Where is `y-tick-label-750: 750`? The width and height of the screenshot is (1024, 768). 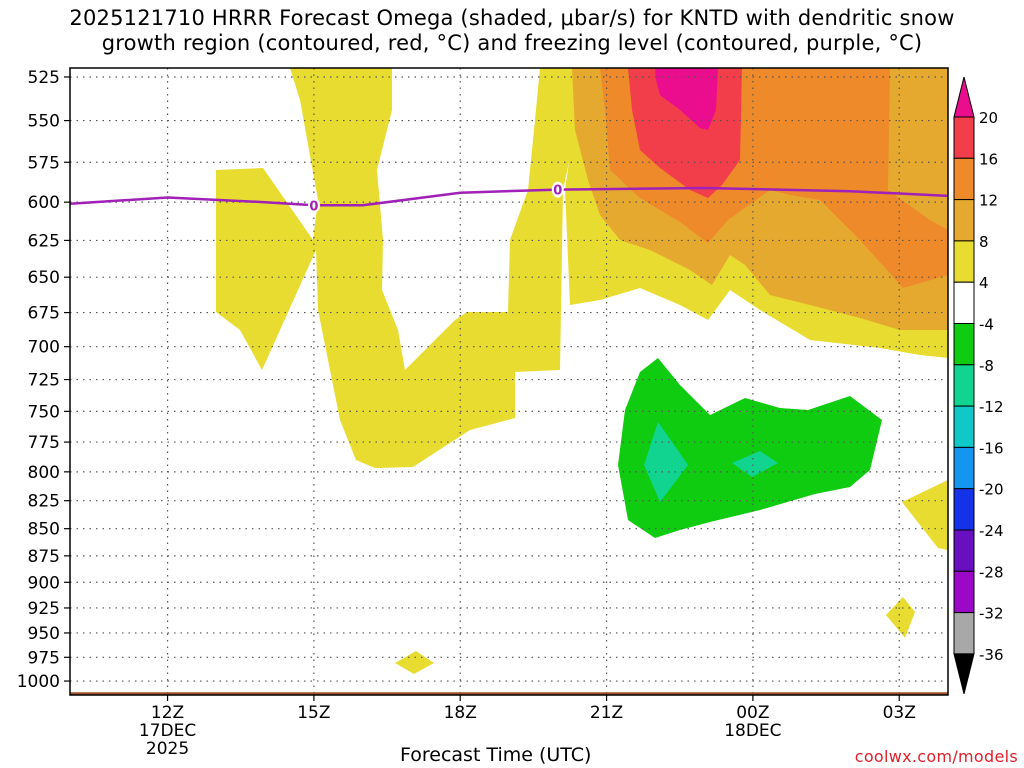 y-tick-label-750: 750 is located at coordinates (44, 412).